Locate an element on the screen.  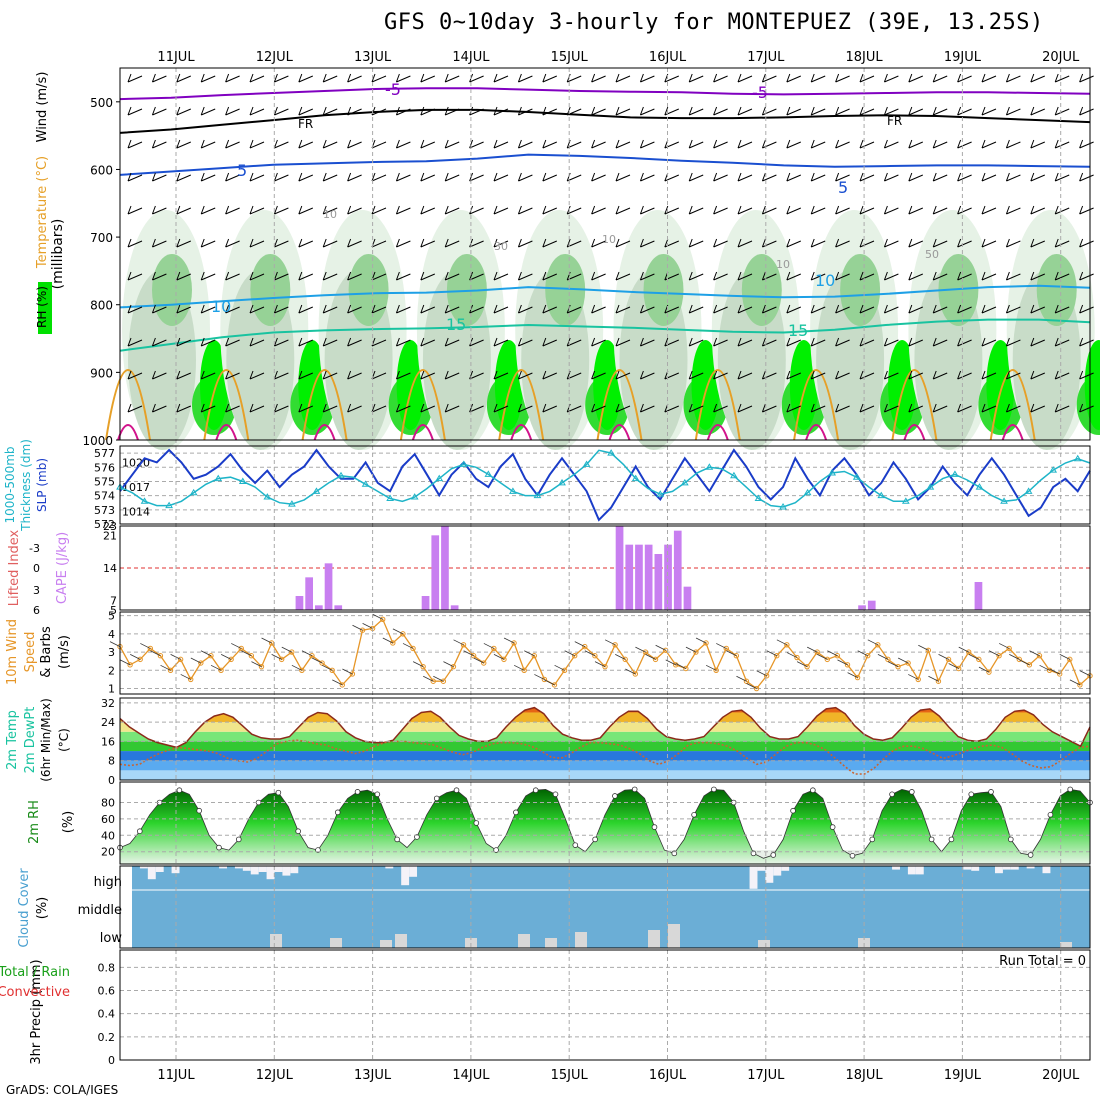
rh-blob-moist is located at coordinates (860, 290).